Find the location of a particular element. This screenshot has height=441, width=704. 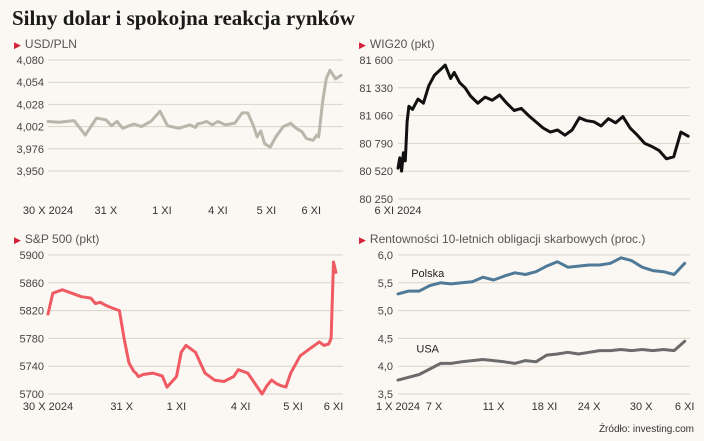

sp-panel-label: ▶ S&P 500 (pkt) is located at coordinates (56, 239).